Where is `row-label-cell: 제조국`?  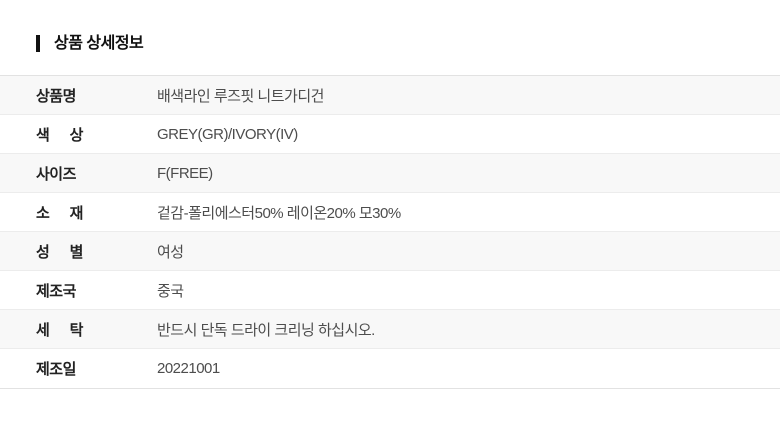 row-label-cell: 제조국 is located at coordinates (96, 290).